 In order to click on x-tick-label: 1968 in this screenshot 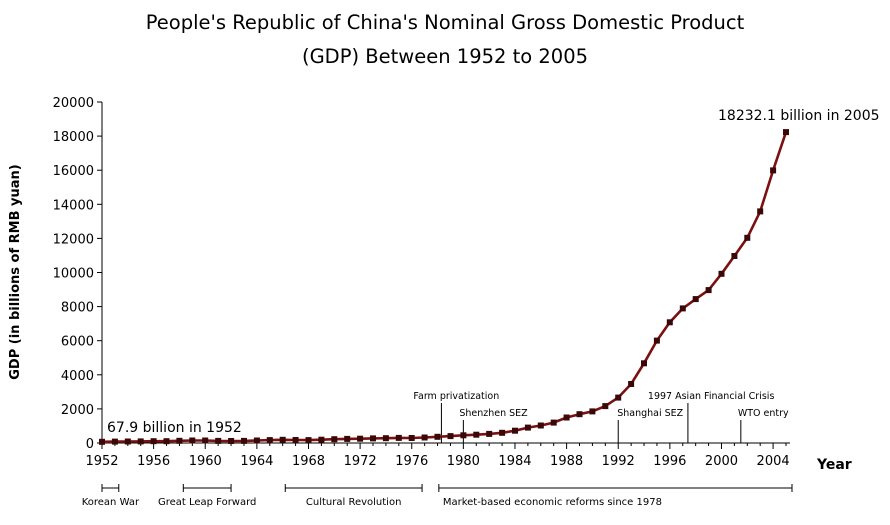, I will do `click(308, 461)`.